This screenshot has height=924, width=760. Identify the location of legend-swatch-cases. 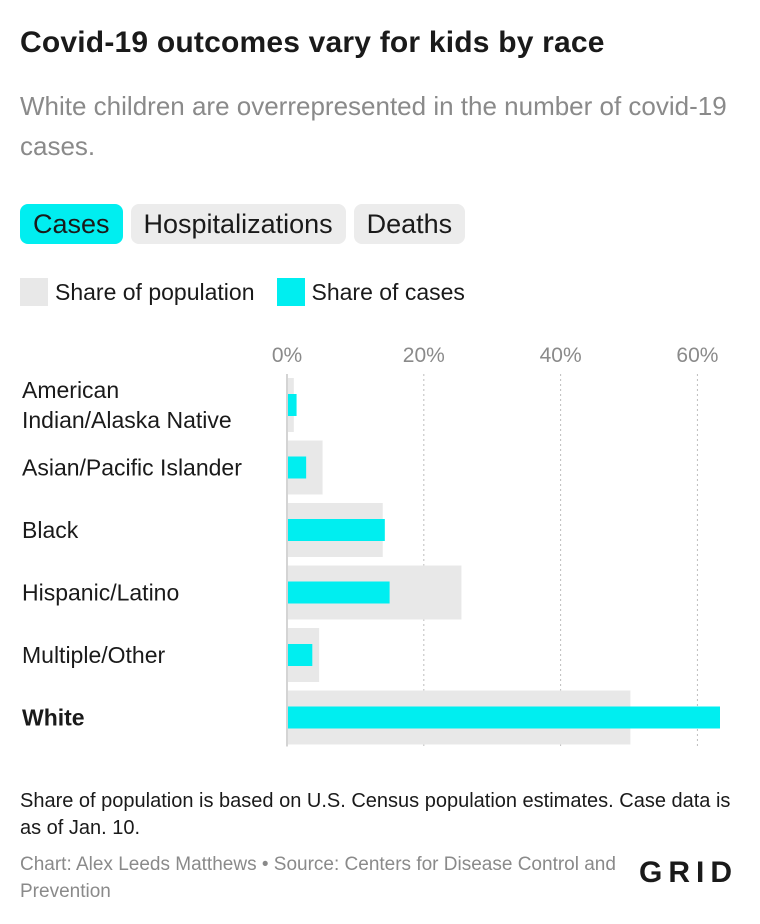
(290, 292).